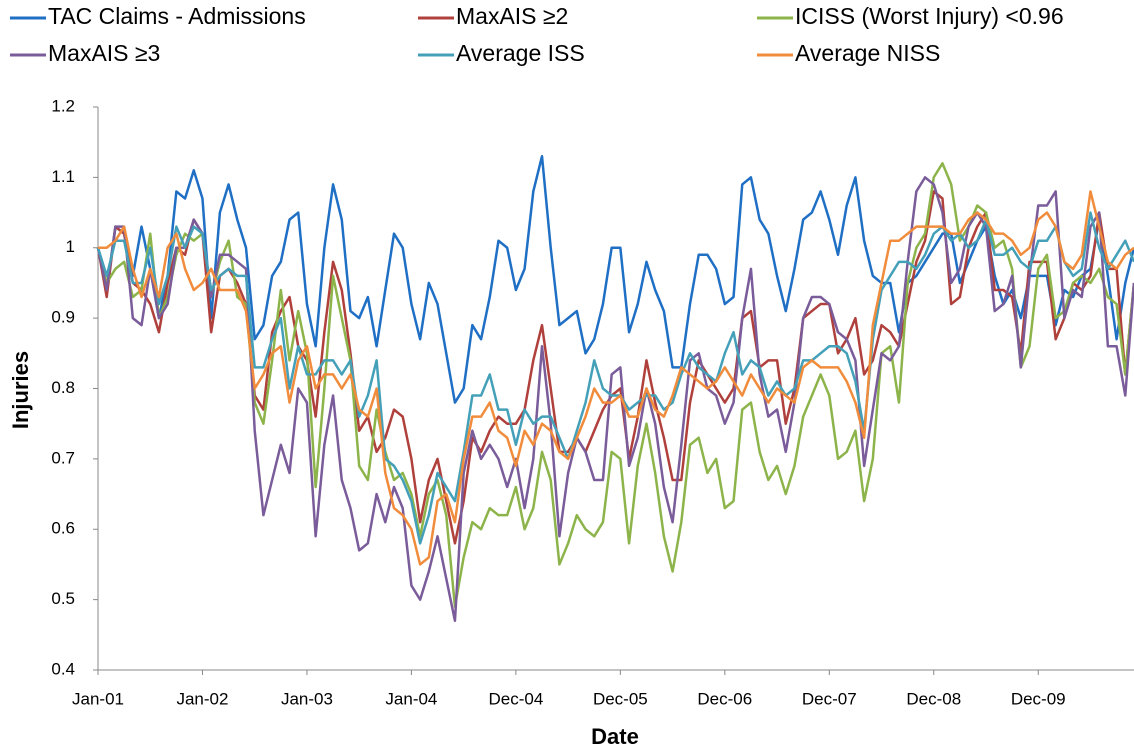 The width and height of the screenshot is (1134, 751). Describe the element at coordinates (63, 387) in the screenshot. I see `y-tick-label: 0.8` at that location.